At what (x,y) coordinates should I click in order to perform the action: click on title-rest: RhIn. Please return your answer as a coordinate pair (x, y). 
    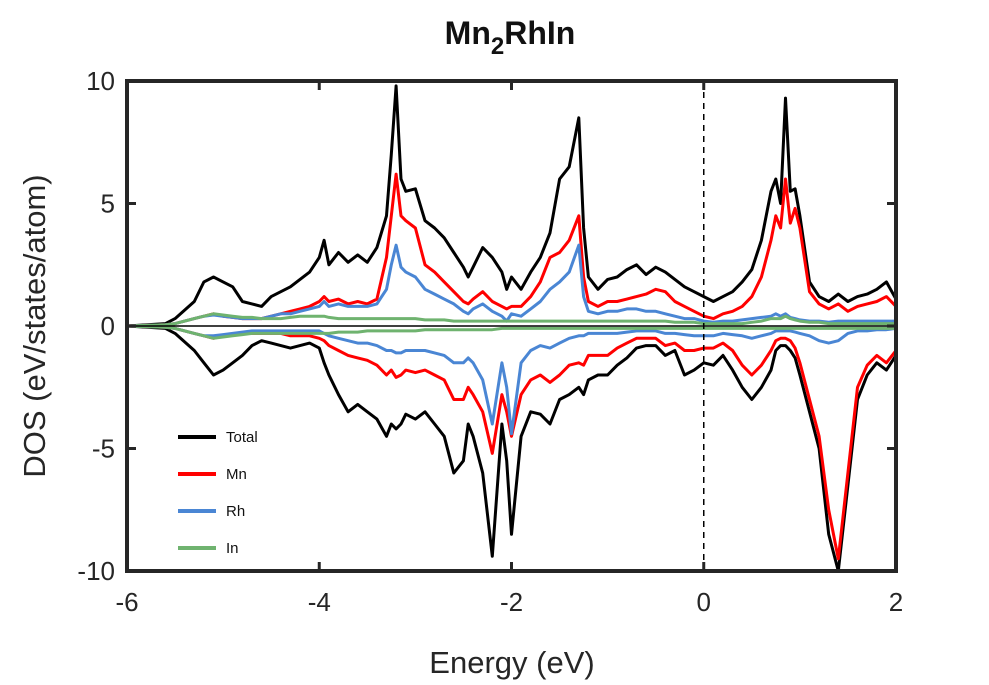
    Looking at the image, I should click on (539, 33).